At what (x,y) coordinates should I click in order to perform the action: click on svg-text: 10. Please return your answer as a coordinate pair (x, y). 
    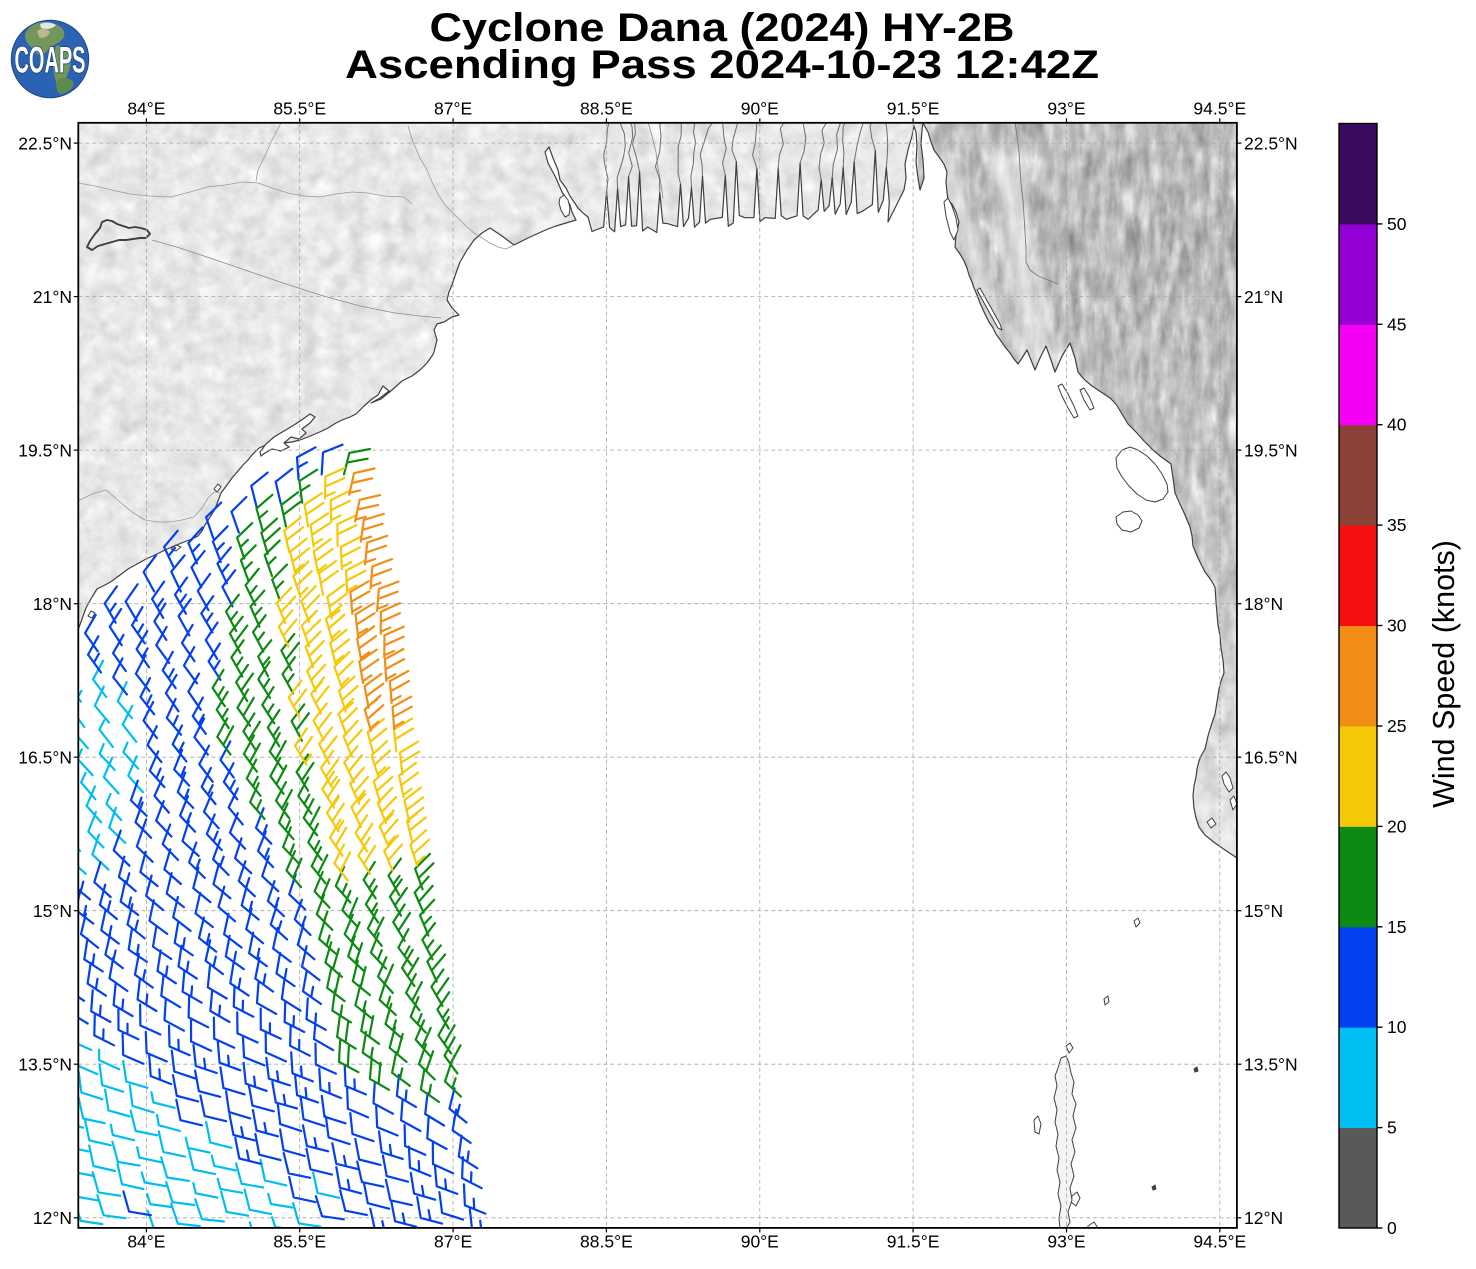
    Looking at the image, I should click on (1397, 1027).